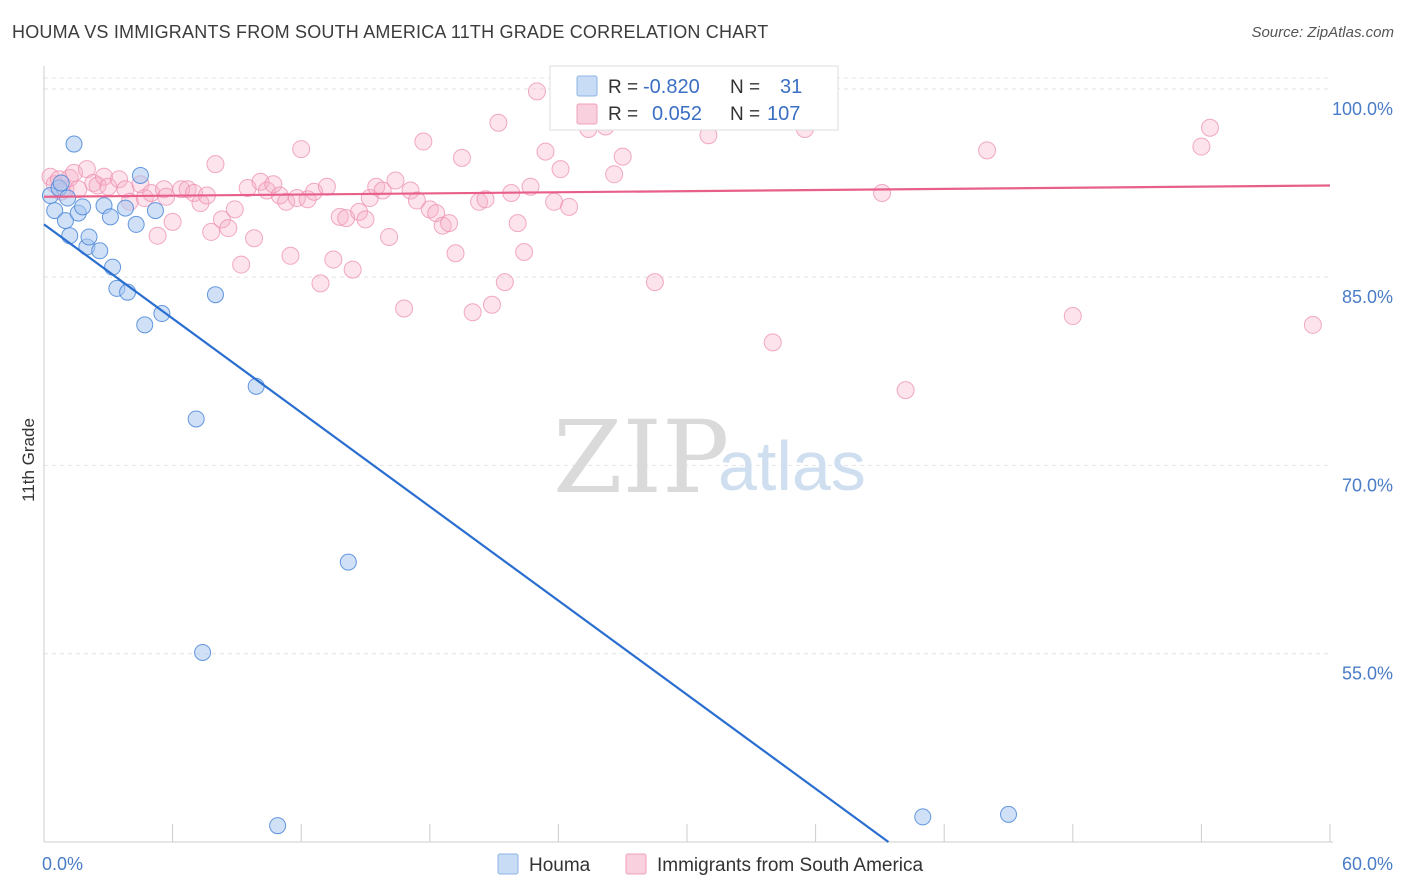 Image resolution: width=1406 pixels, height=892 pixels. I want to click on watermark: ZIP atlas, so click(709, 457).